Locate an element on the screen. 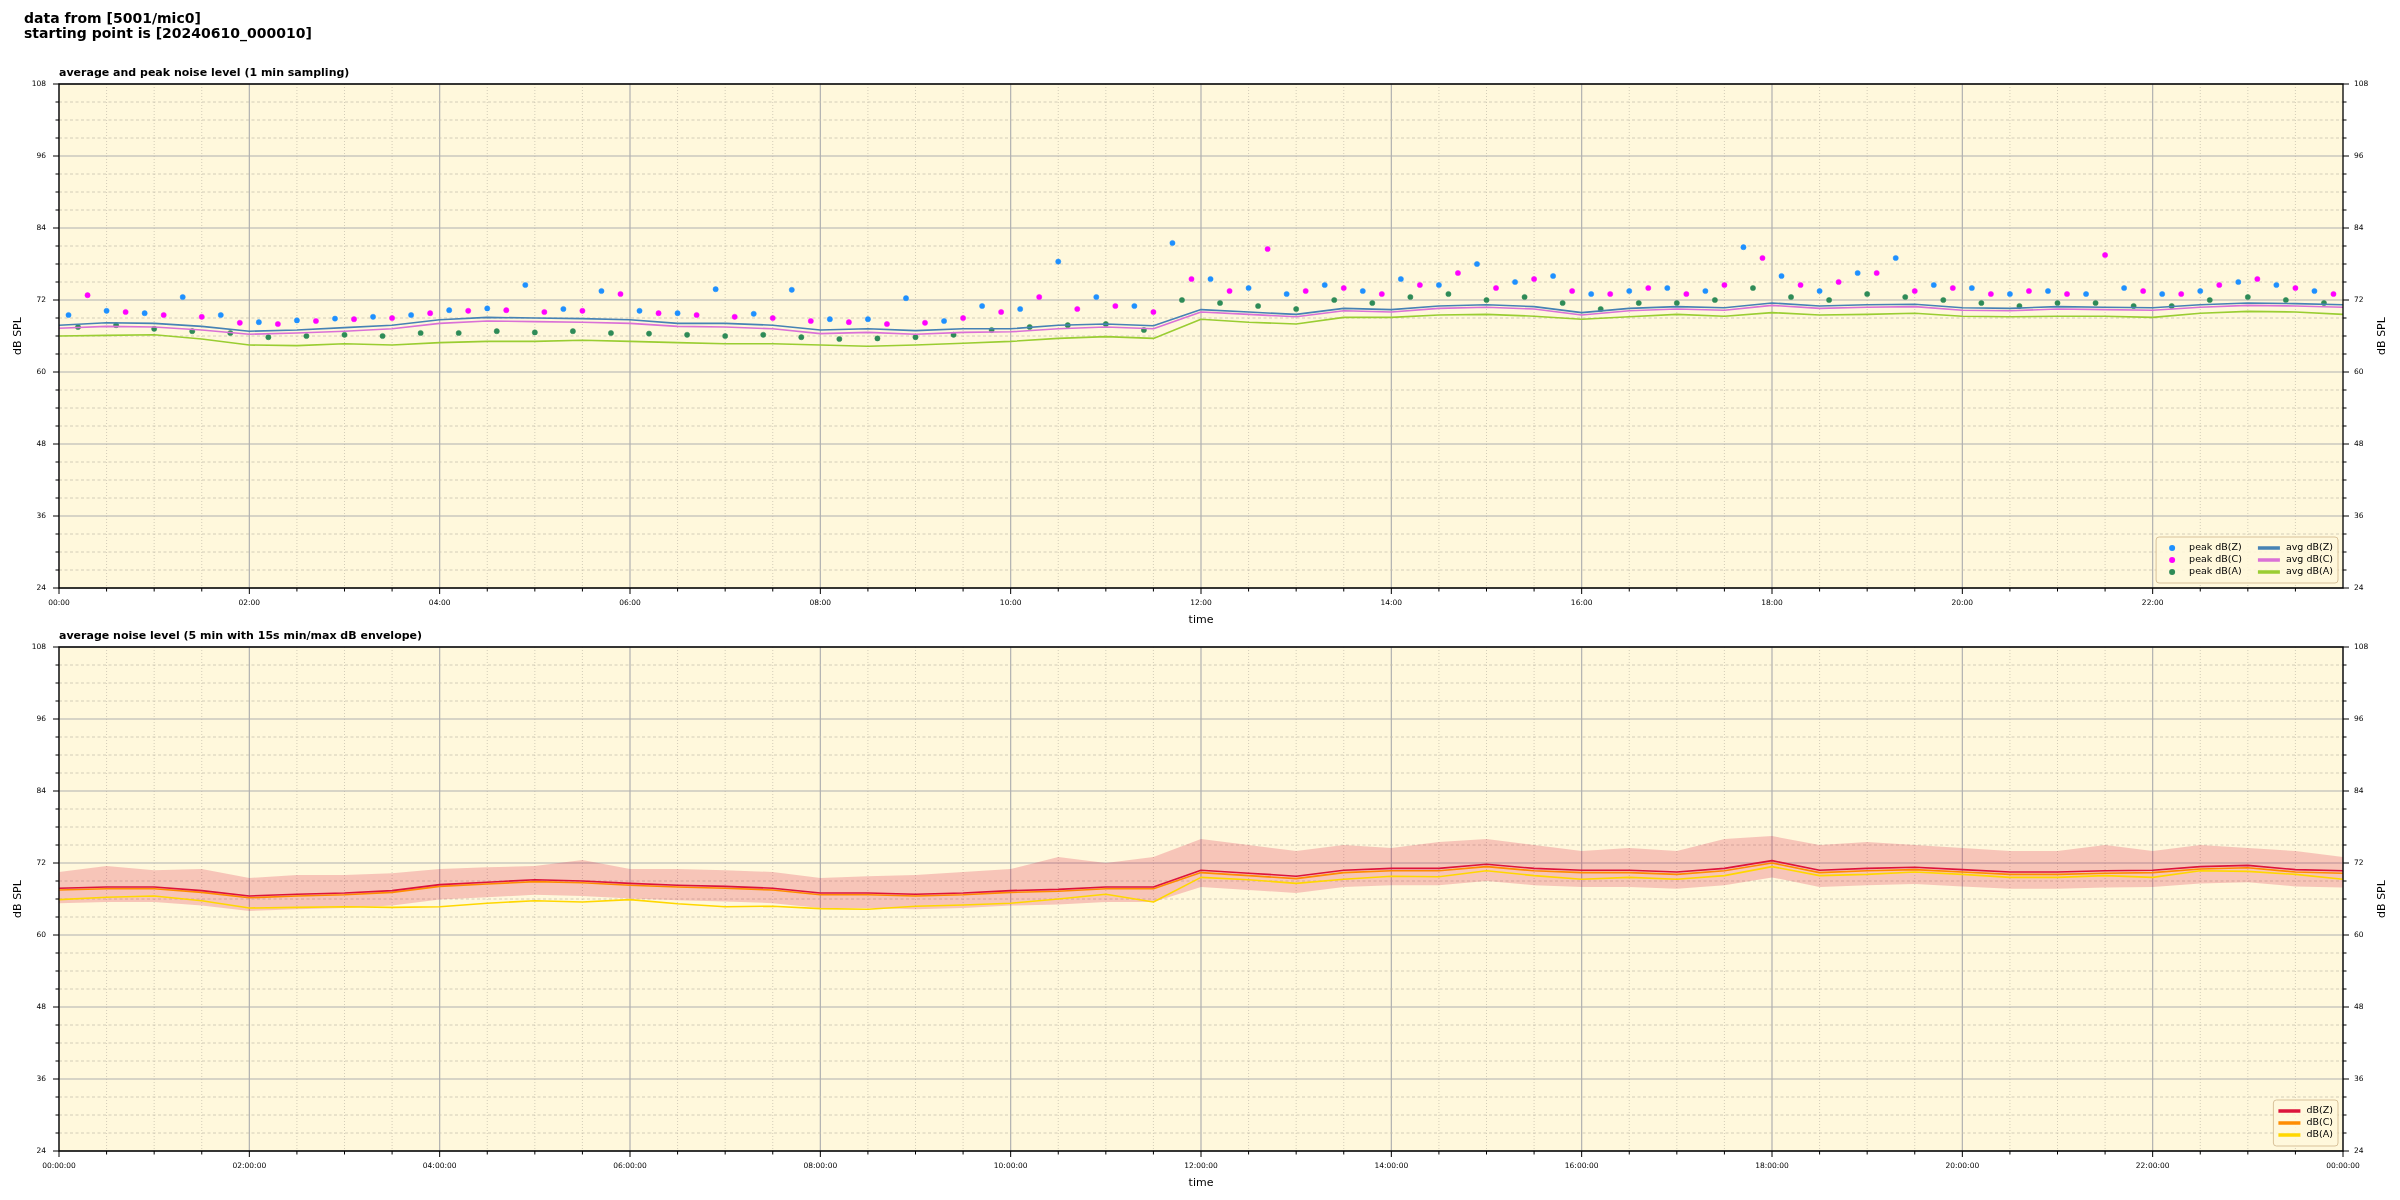  legend-label: avg dB(A) is located at coordinates (2309, 571).